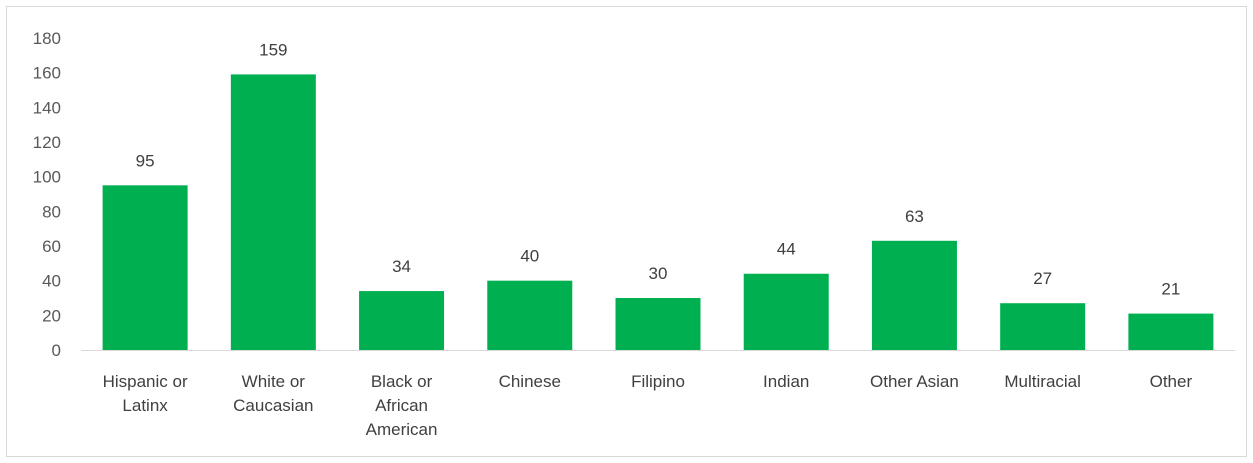  Describe the element at coordinates (786, 249) in the screenshot. I see `data-label: 44` at that location.